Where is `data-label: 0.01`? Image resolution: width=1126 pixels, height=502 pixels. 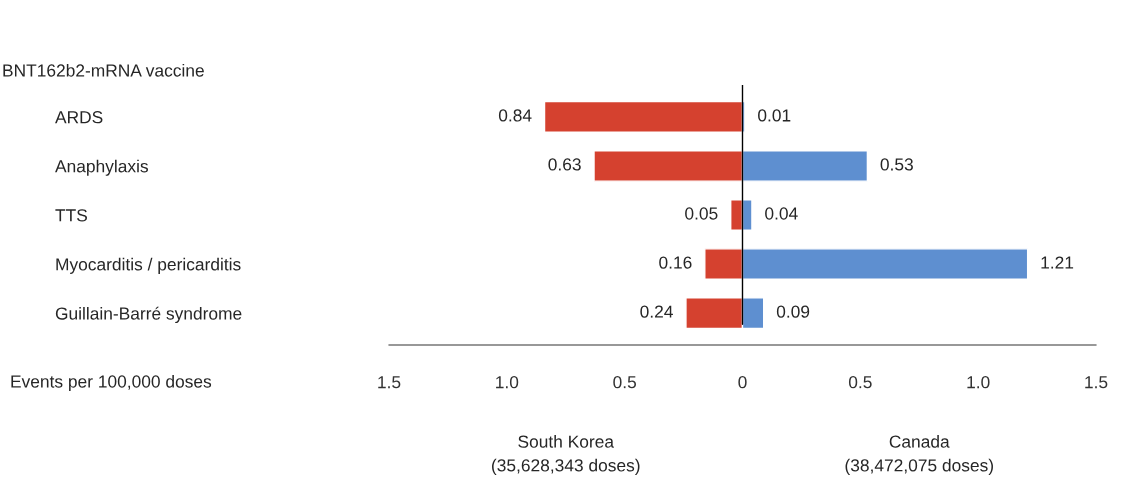 data-label: 0.01 is located at coordinates (774, 115).